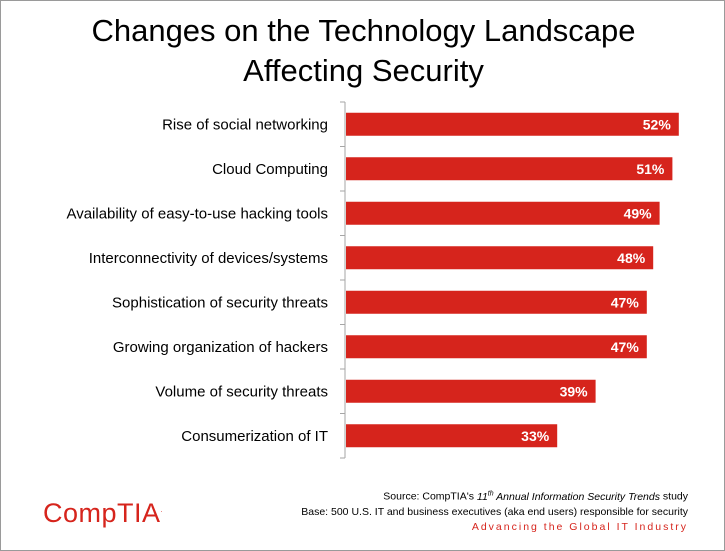 This screenshot has width=725, height=551. Describe the element at coordinates (241, 391) in the screenshot. I see `category-label: Volume of security threats` at that location.